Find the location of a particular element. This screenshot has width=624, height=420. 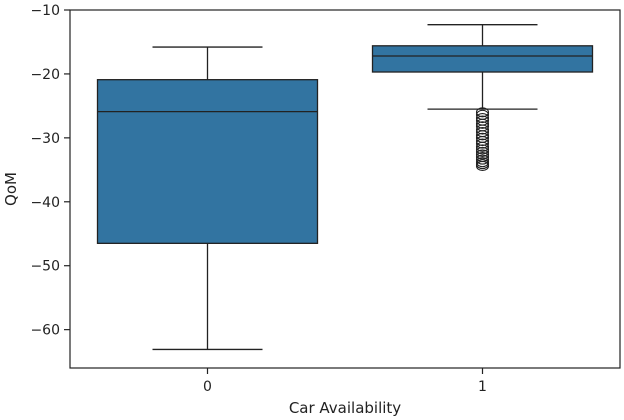

x-tick-label: 0 is located at coordinates (207, 387).